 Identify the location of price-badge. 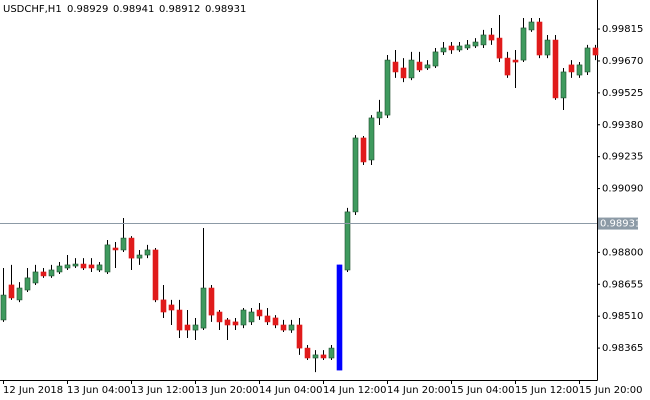
(618, 223).